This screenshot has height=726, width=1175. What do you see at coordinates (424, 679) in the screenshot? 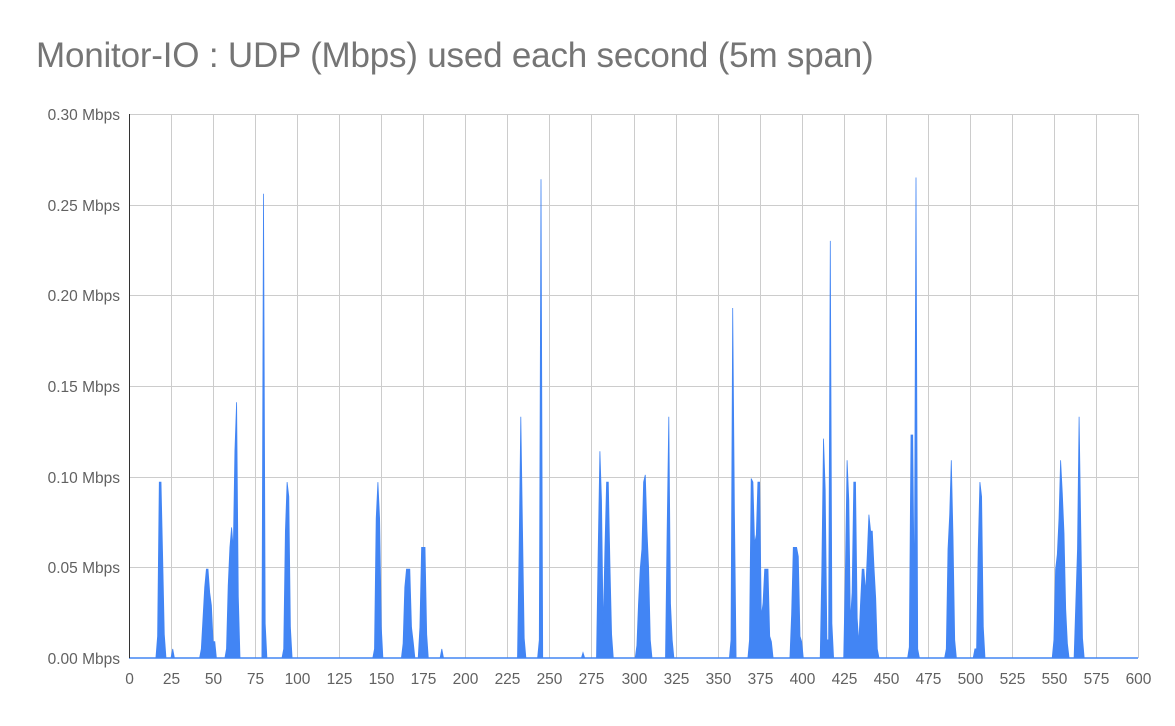
I see `x-tick-label: 175` at bounding box center [424, 679].